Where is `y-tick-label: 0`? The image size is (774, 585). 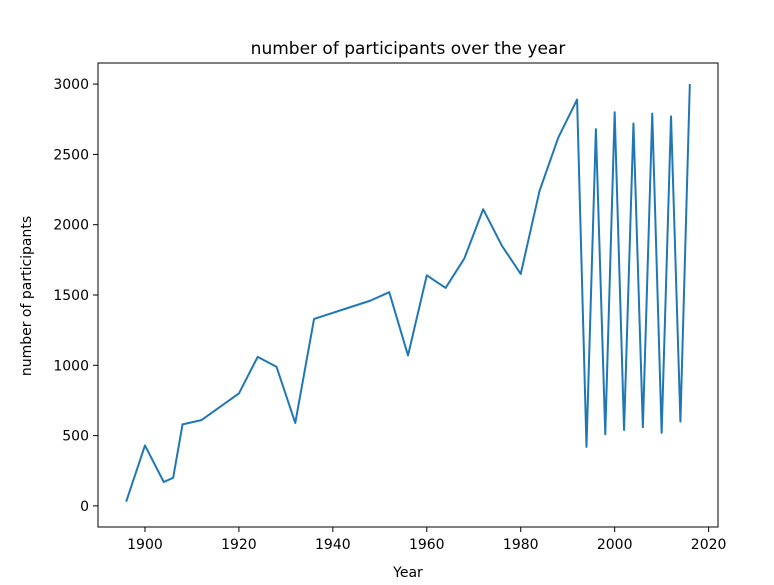
y-tick-label: 0 is located at coordinates (84, 507).